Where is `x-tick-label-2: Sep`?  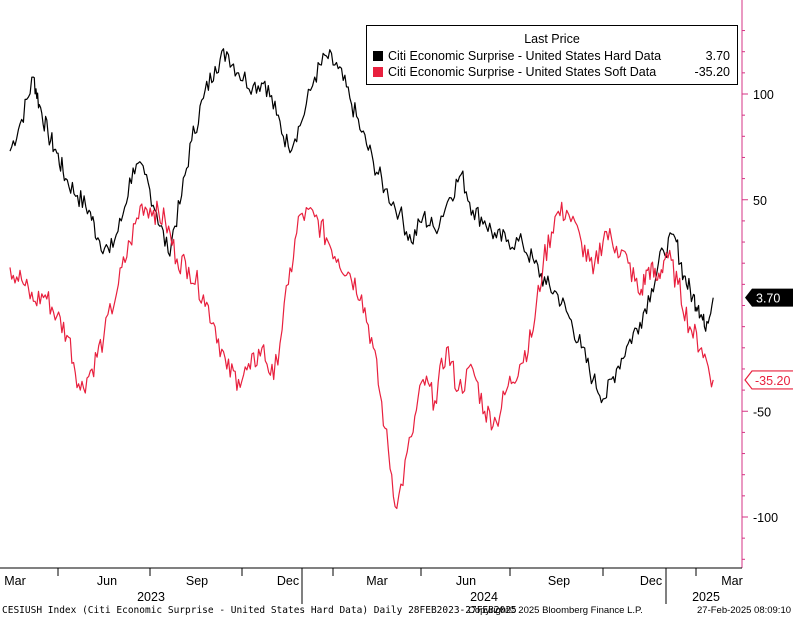 x-tick-label-2: Sep is located at coordinates (197, 581).